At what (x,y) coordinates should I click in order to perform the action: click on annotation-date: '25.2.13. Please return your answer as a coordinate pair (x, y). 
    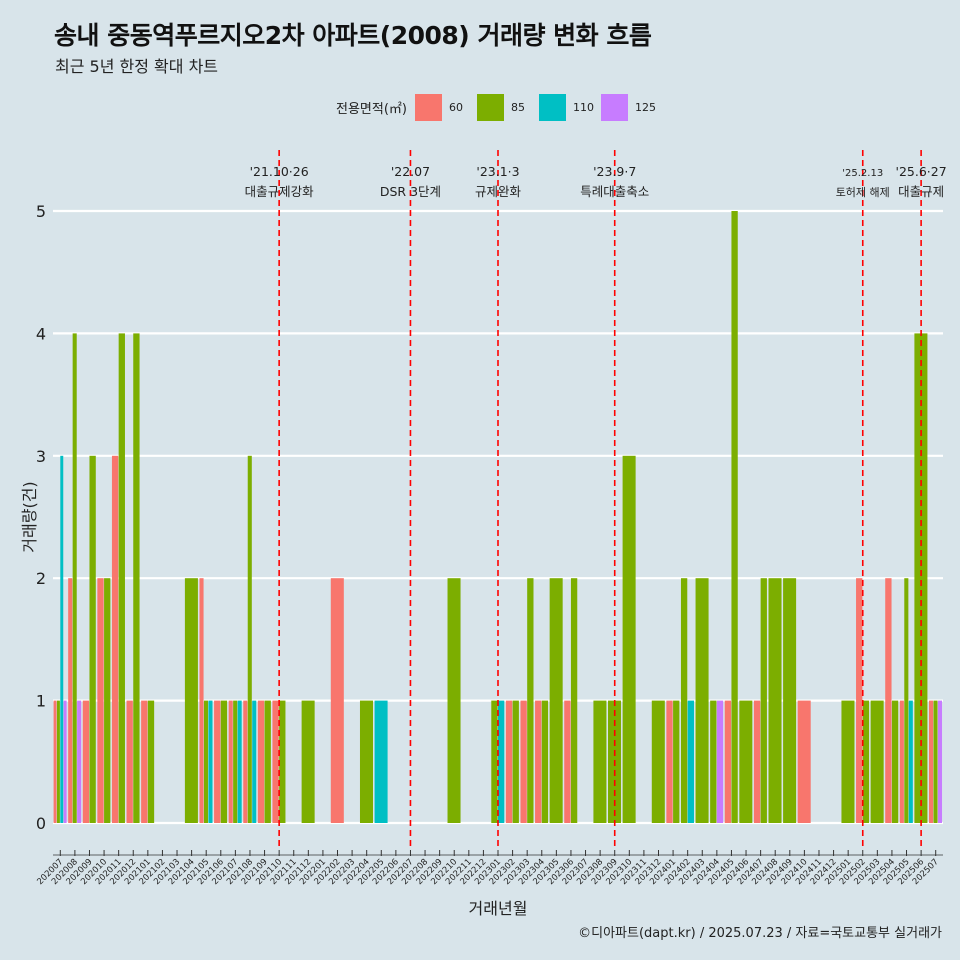
    Looking at the image, I should click on (862, 173).